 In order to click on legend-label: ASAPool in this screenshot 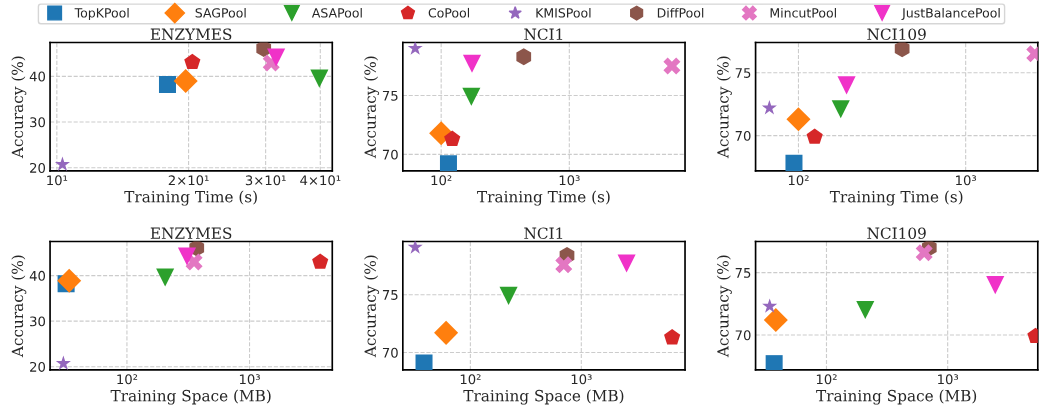, I will do `click(336, 12)`.